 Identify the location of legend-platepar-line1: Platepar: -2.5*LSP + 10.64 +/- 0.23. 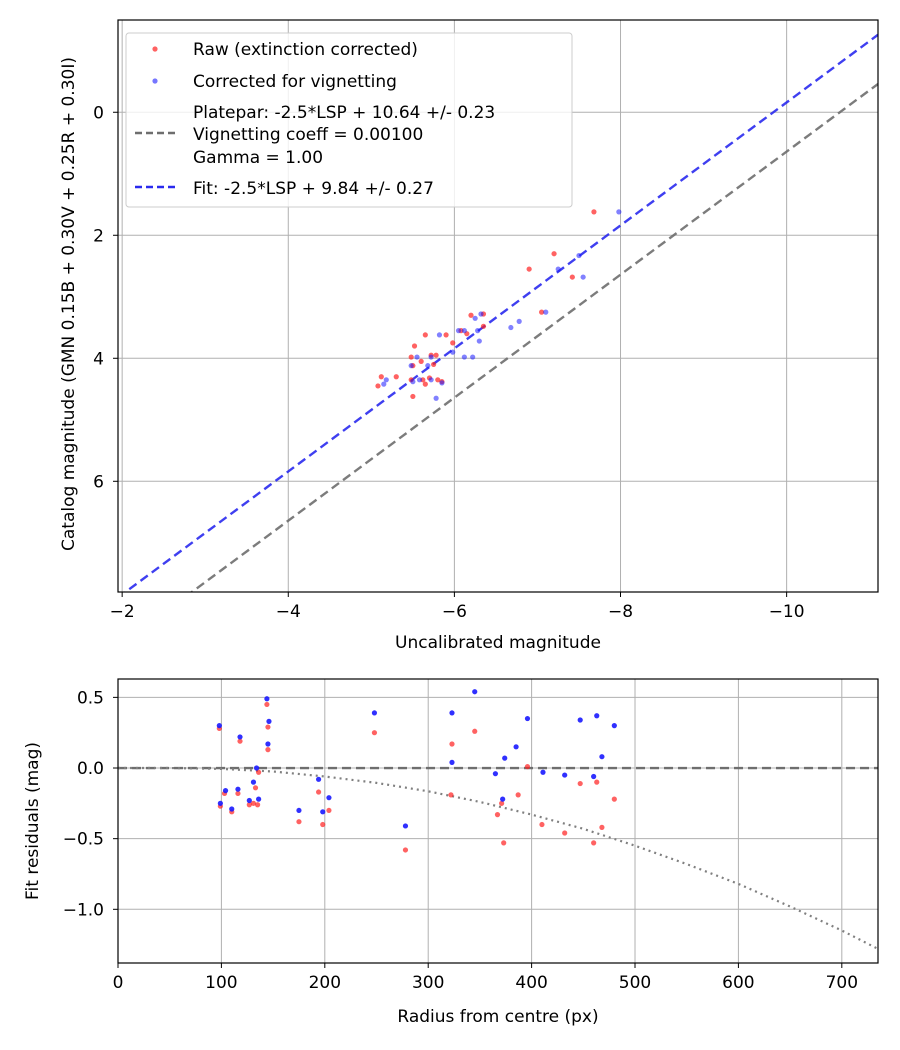
(344, 113).